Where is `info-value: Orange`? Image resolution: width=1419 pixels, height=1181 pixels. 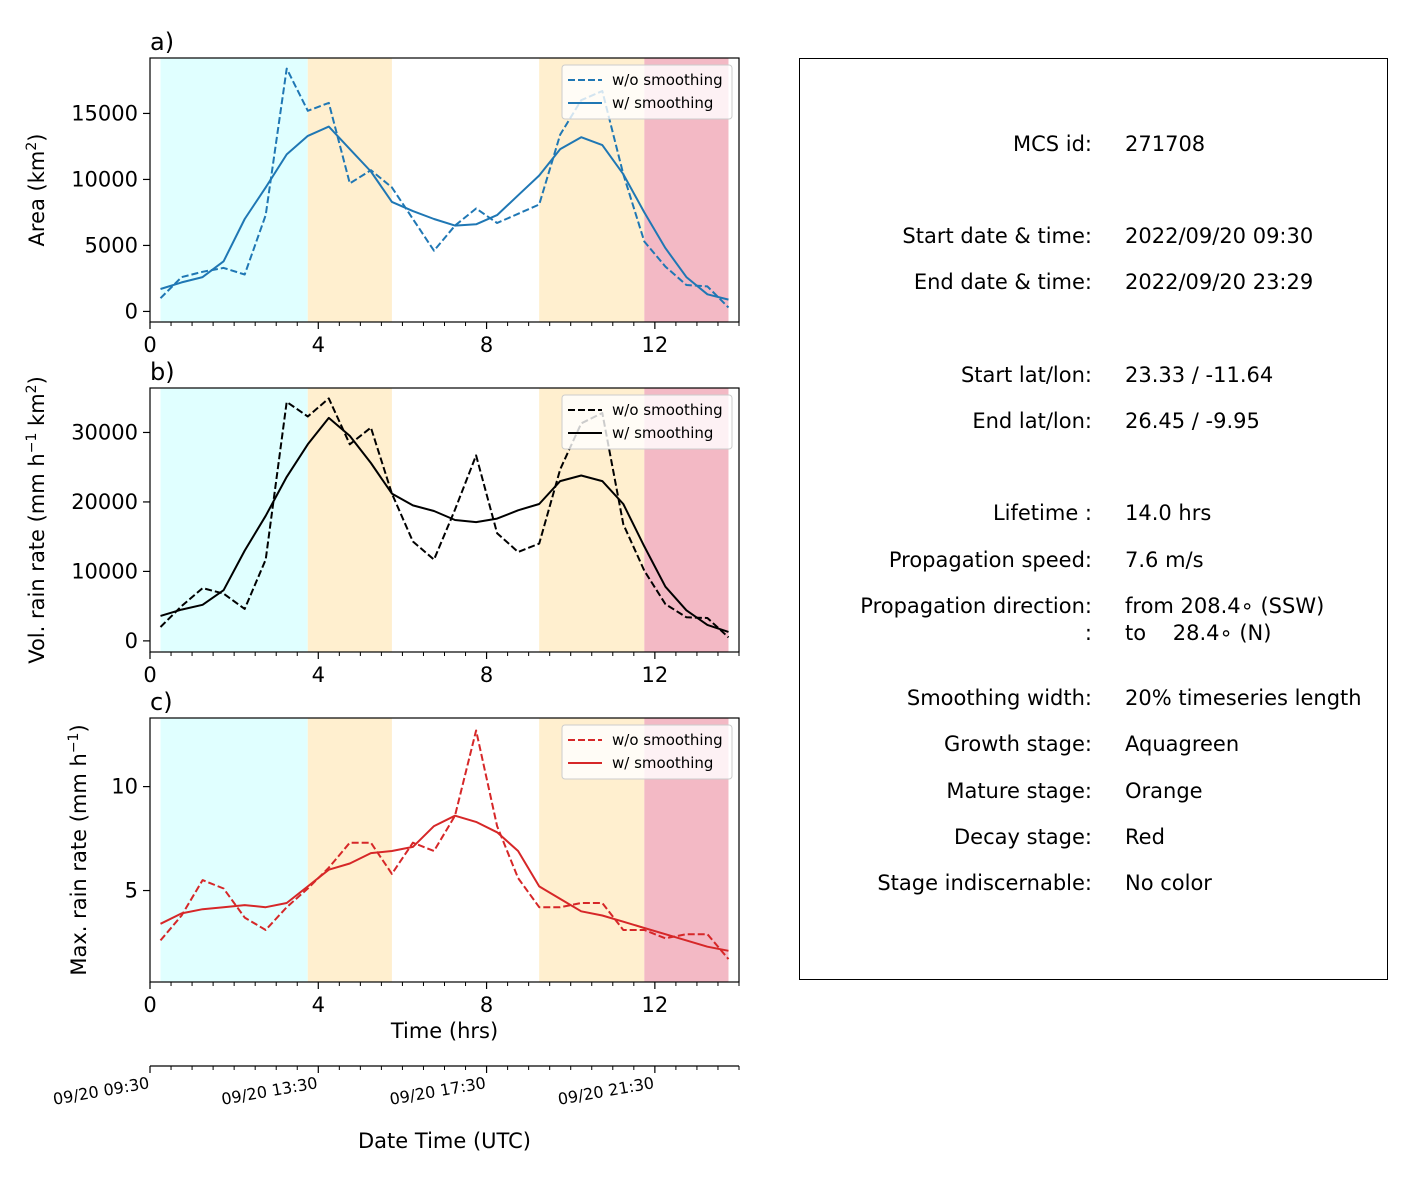
info-value: Orange is located at coordinates (1164, 791).